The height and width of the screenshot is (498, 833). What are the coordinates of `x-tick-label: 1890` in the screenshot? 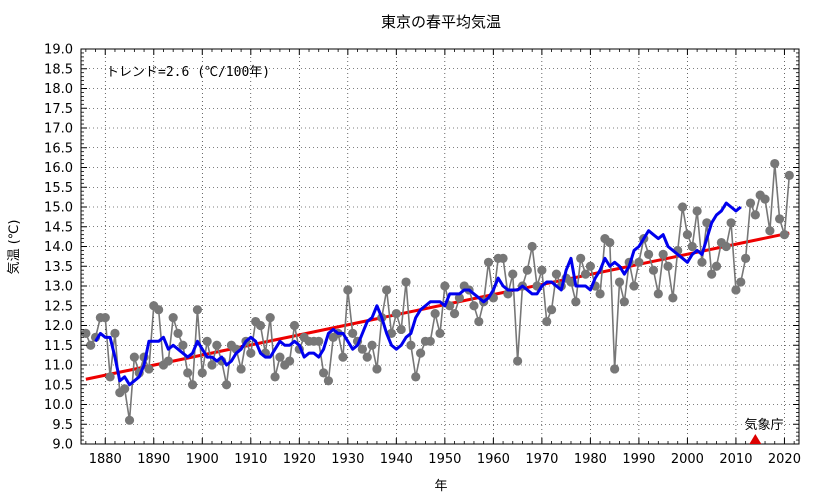 It's located at (153, 459).